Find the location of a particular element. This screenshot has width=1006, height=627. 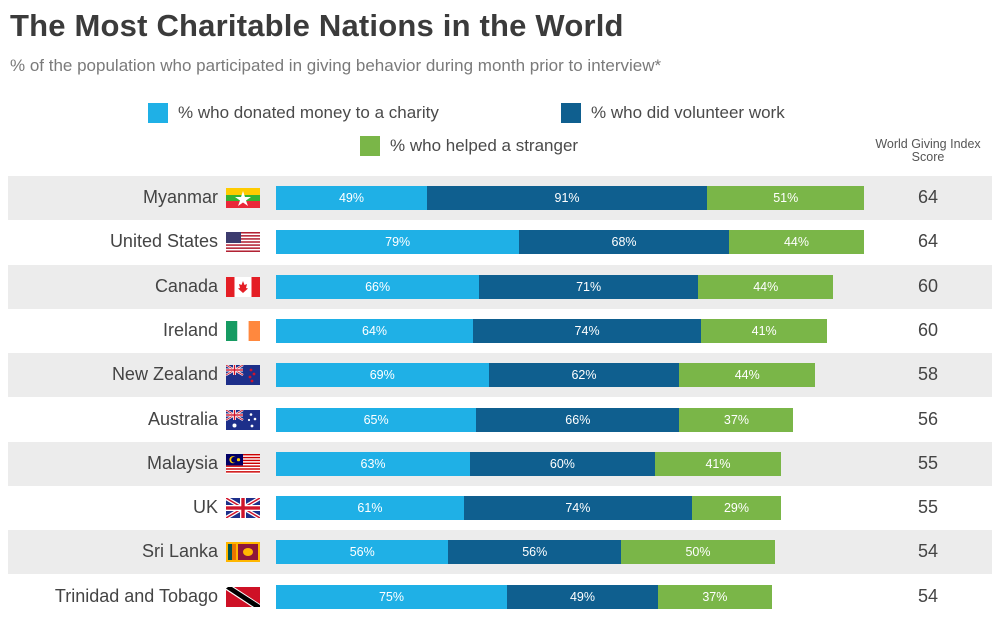

legend-label-stranger: % who helped a stranger is located at coordinates (484, 145).